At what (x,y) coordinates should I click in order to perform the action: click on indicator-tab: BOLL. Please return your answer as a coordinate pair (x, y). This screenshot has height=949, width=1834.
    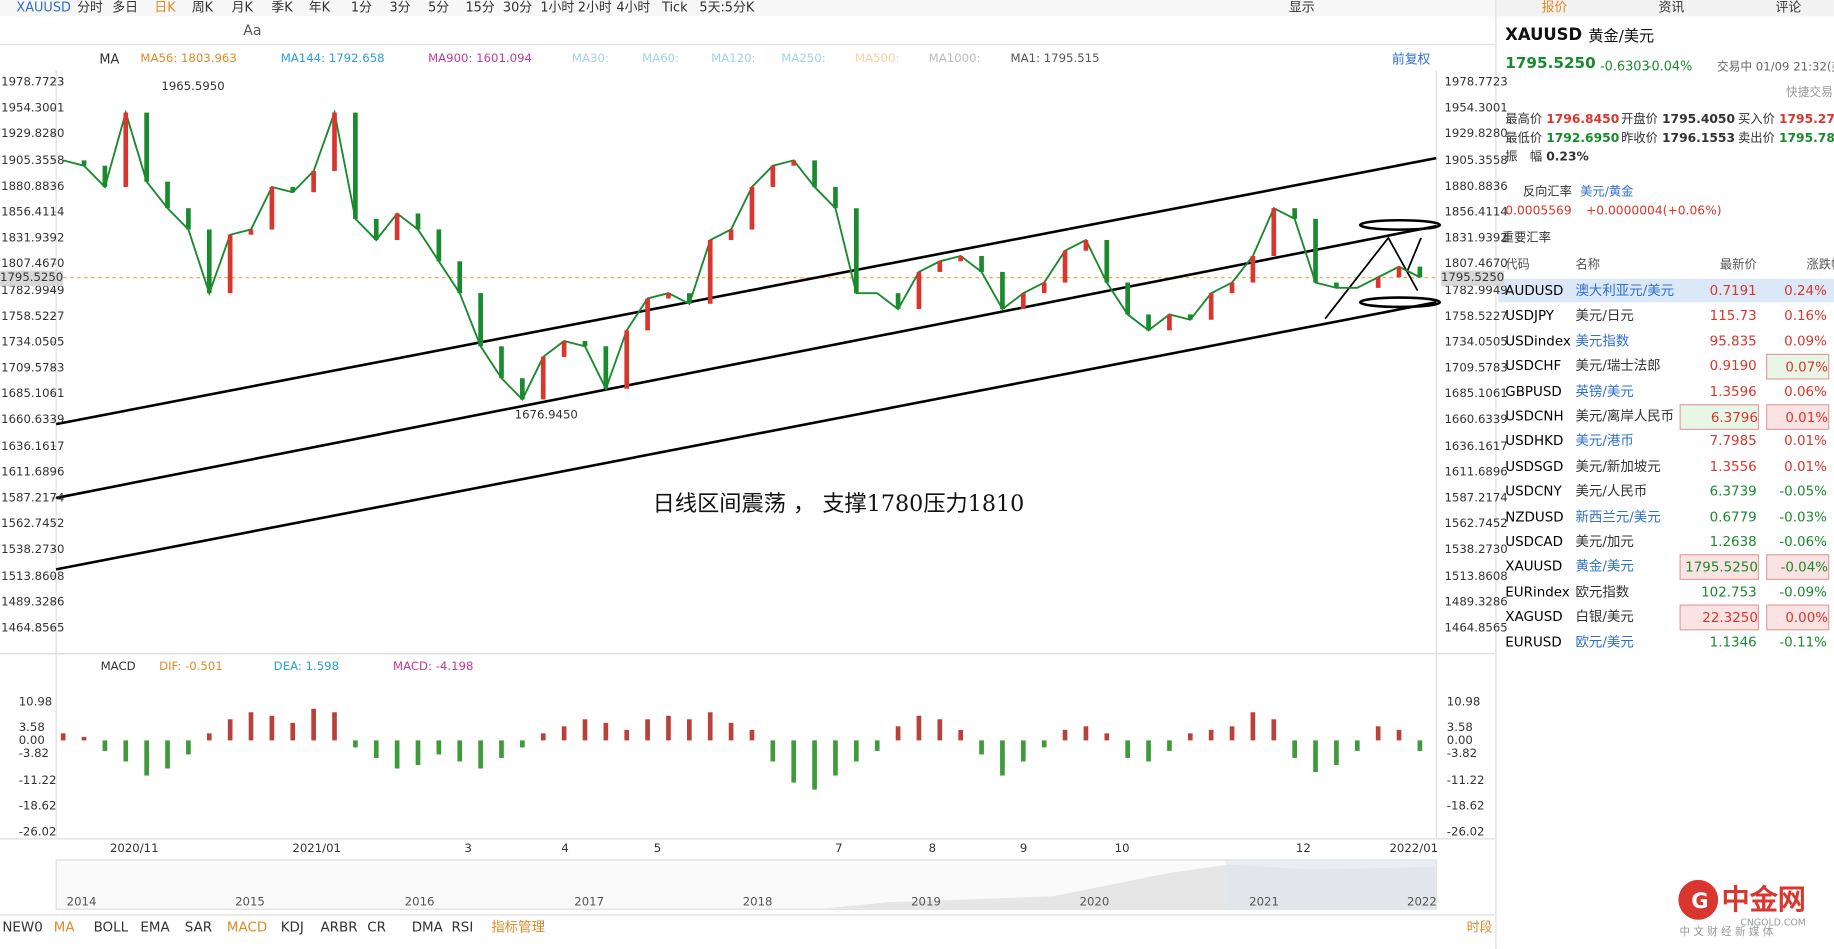
    Looking at the image, I should click on (111, 926).